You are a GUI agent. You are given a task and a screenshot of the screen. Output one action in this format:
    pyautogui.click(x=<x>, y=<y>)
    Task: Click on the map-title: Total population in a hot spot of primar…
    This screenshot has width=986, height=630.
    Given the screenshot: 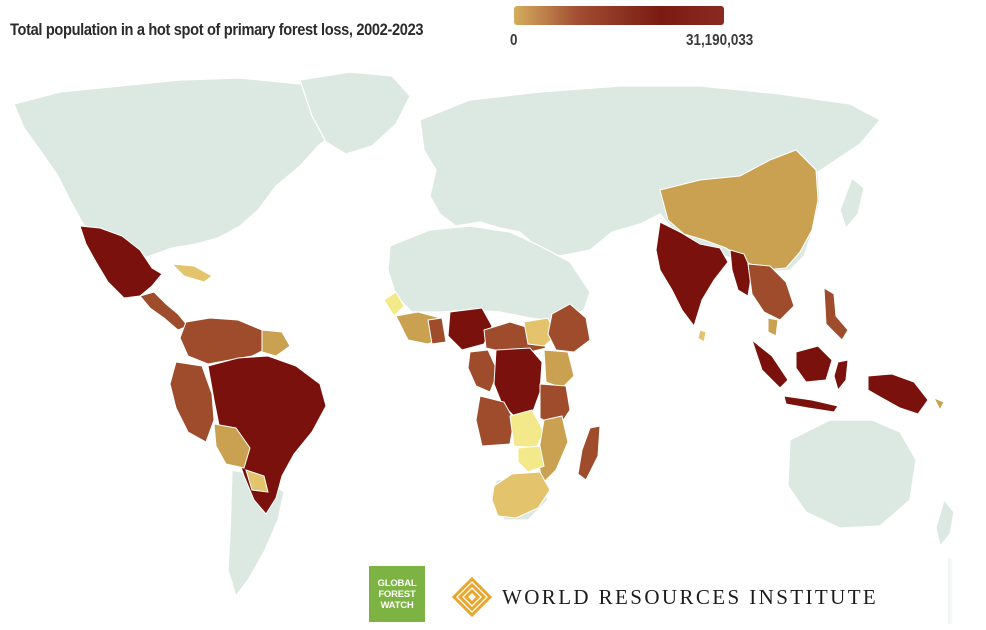 What is the action you would take?
    pyautogui.click(x=217, y=29)
    